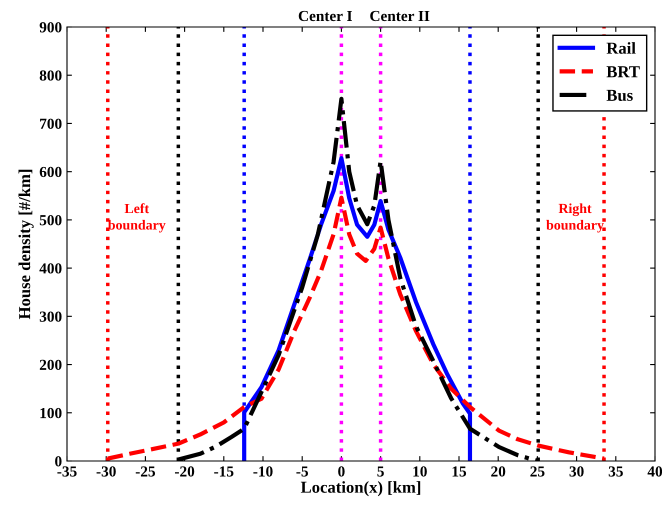 The height and width of the screenshot is (505, 662). What do you see at coordinates (51, 413) in the screenshot?
I see `y-tick-label: 100` at bounding box center [51, 413].